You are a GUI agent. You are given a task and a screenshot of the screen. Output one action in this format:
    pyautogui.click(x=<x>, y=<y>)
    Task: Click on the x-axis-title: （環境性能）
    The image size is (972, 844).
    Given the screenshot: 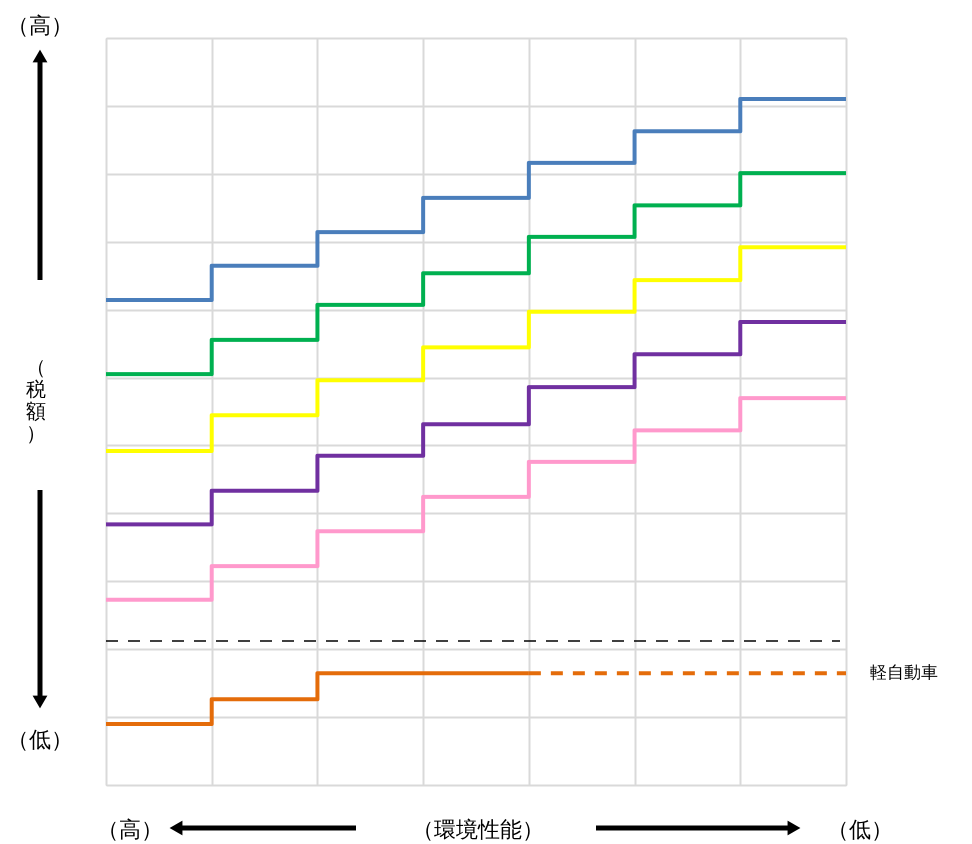 What is the action you would take?
    pyautogui.click(x=478, y=830)
    